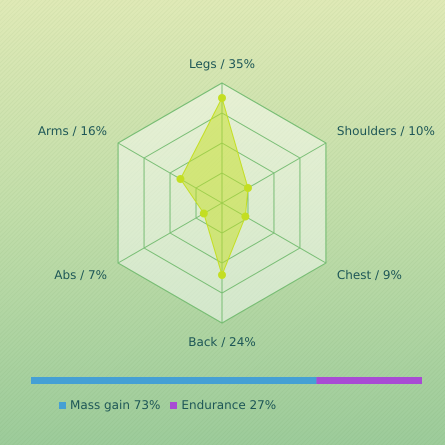  What do you see at coordinates (222, 342) in the screenshot?
I see `spoke-label: Back / 24%` at bounding box center [222, 342].